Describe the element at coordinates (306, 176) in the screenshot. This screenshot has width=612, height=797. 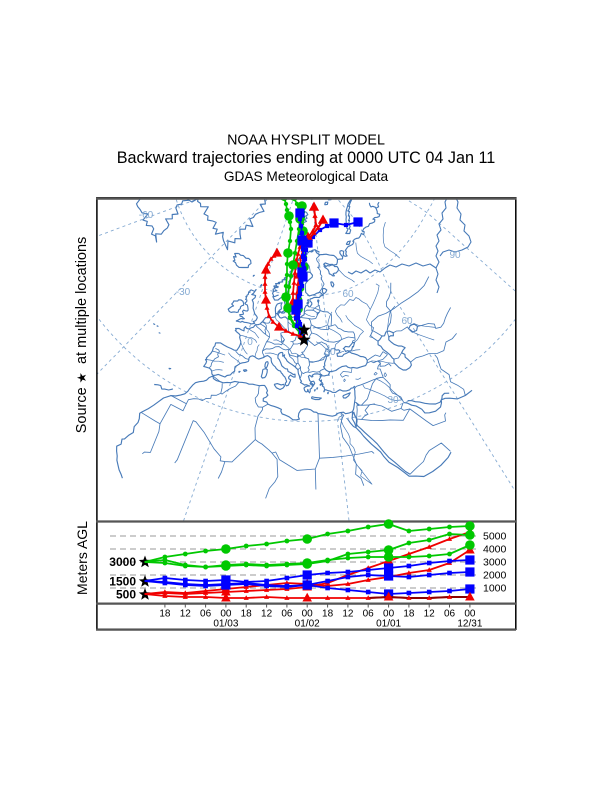
I see `svg-text: GDAS Meteorological Data` at that location.